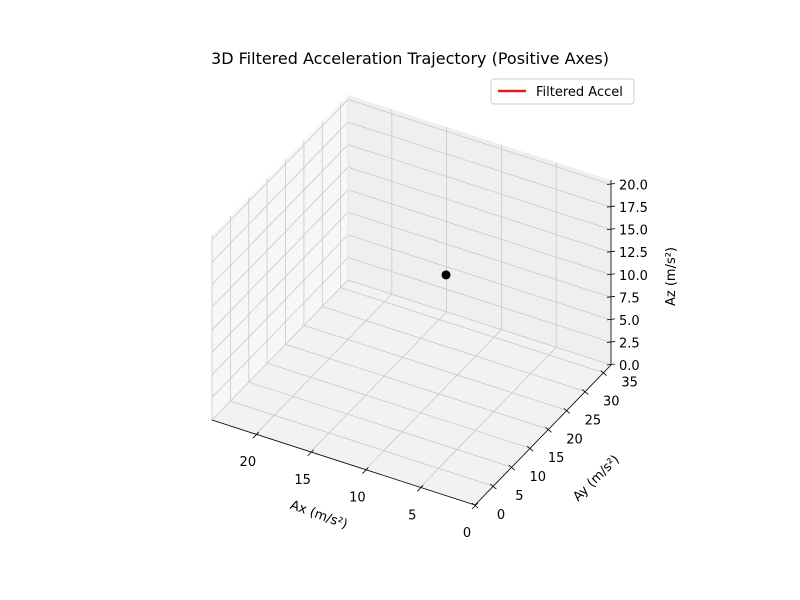 The image size is (800, 600). I want to click on z-axis-label: Az (m/s²), so click(671, 276).